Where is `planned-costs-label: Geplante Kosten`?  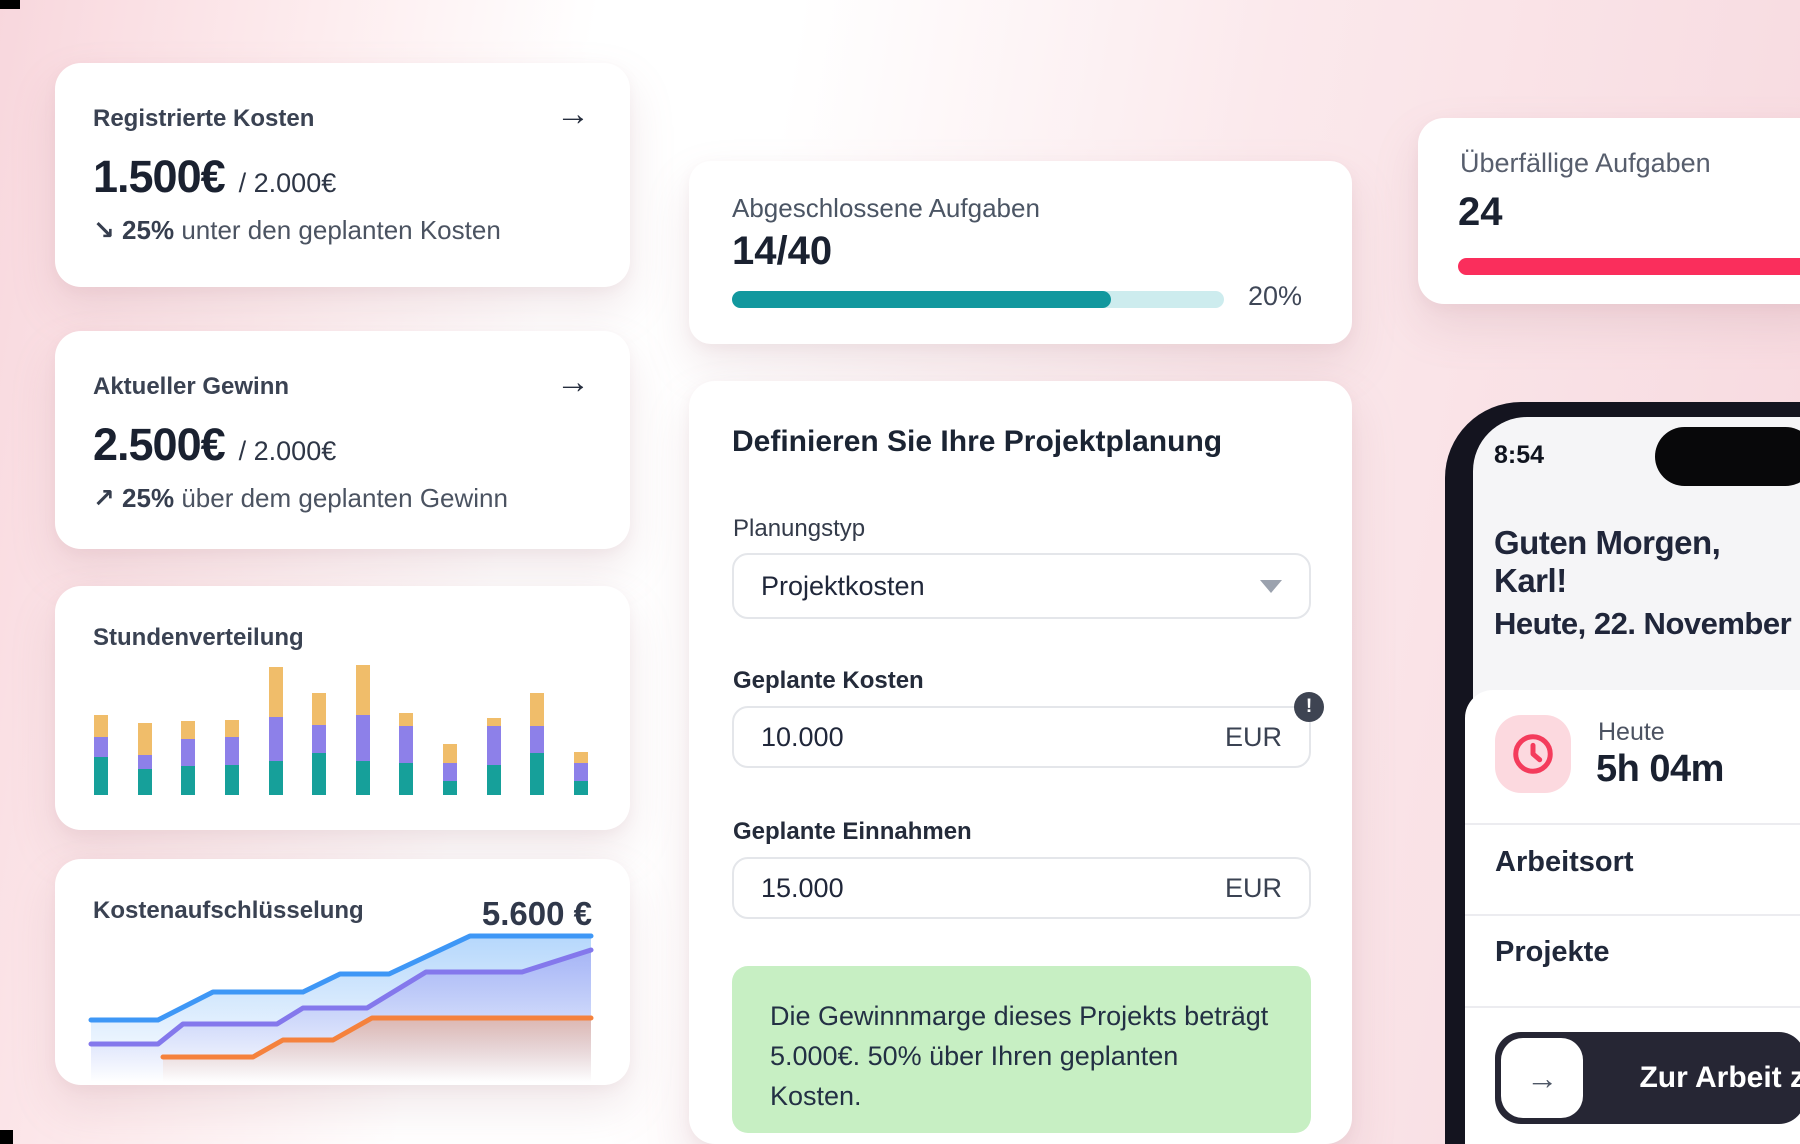
planned-costs-label: Geplante Kosten is located at coordinates (828, 680).